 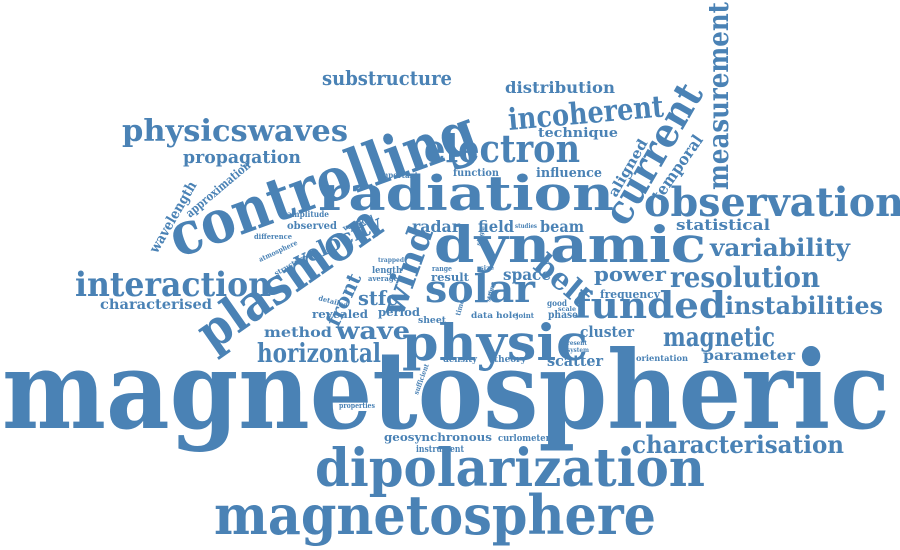 What do you see at coordinates (524, 439) in the screenshot?
I see `word-curlometer: curlometer` at bounding box center [524, 439].